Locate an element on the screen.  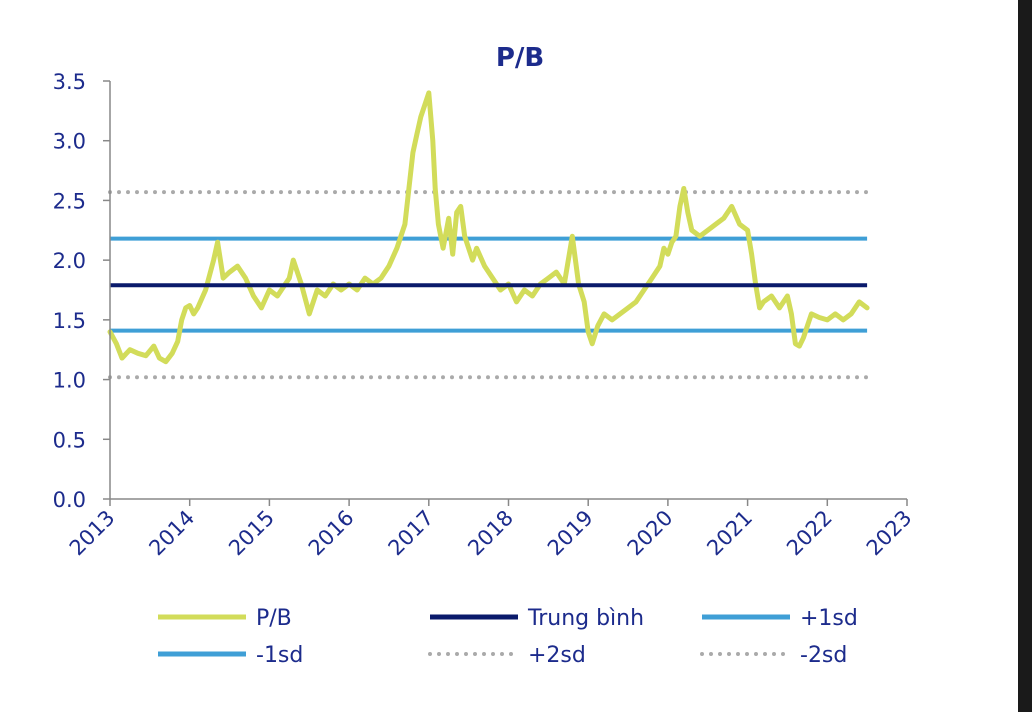
x-tick-label: 2015 is located at coordinates (251, 533).